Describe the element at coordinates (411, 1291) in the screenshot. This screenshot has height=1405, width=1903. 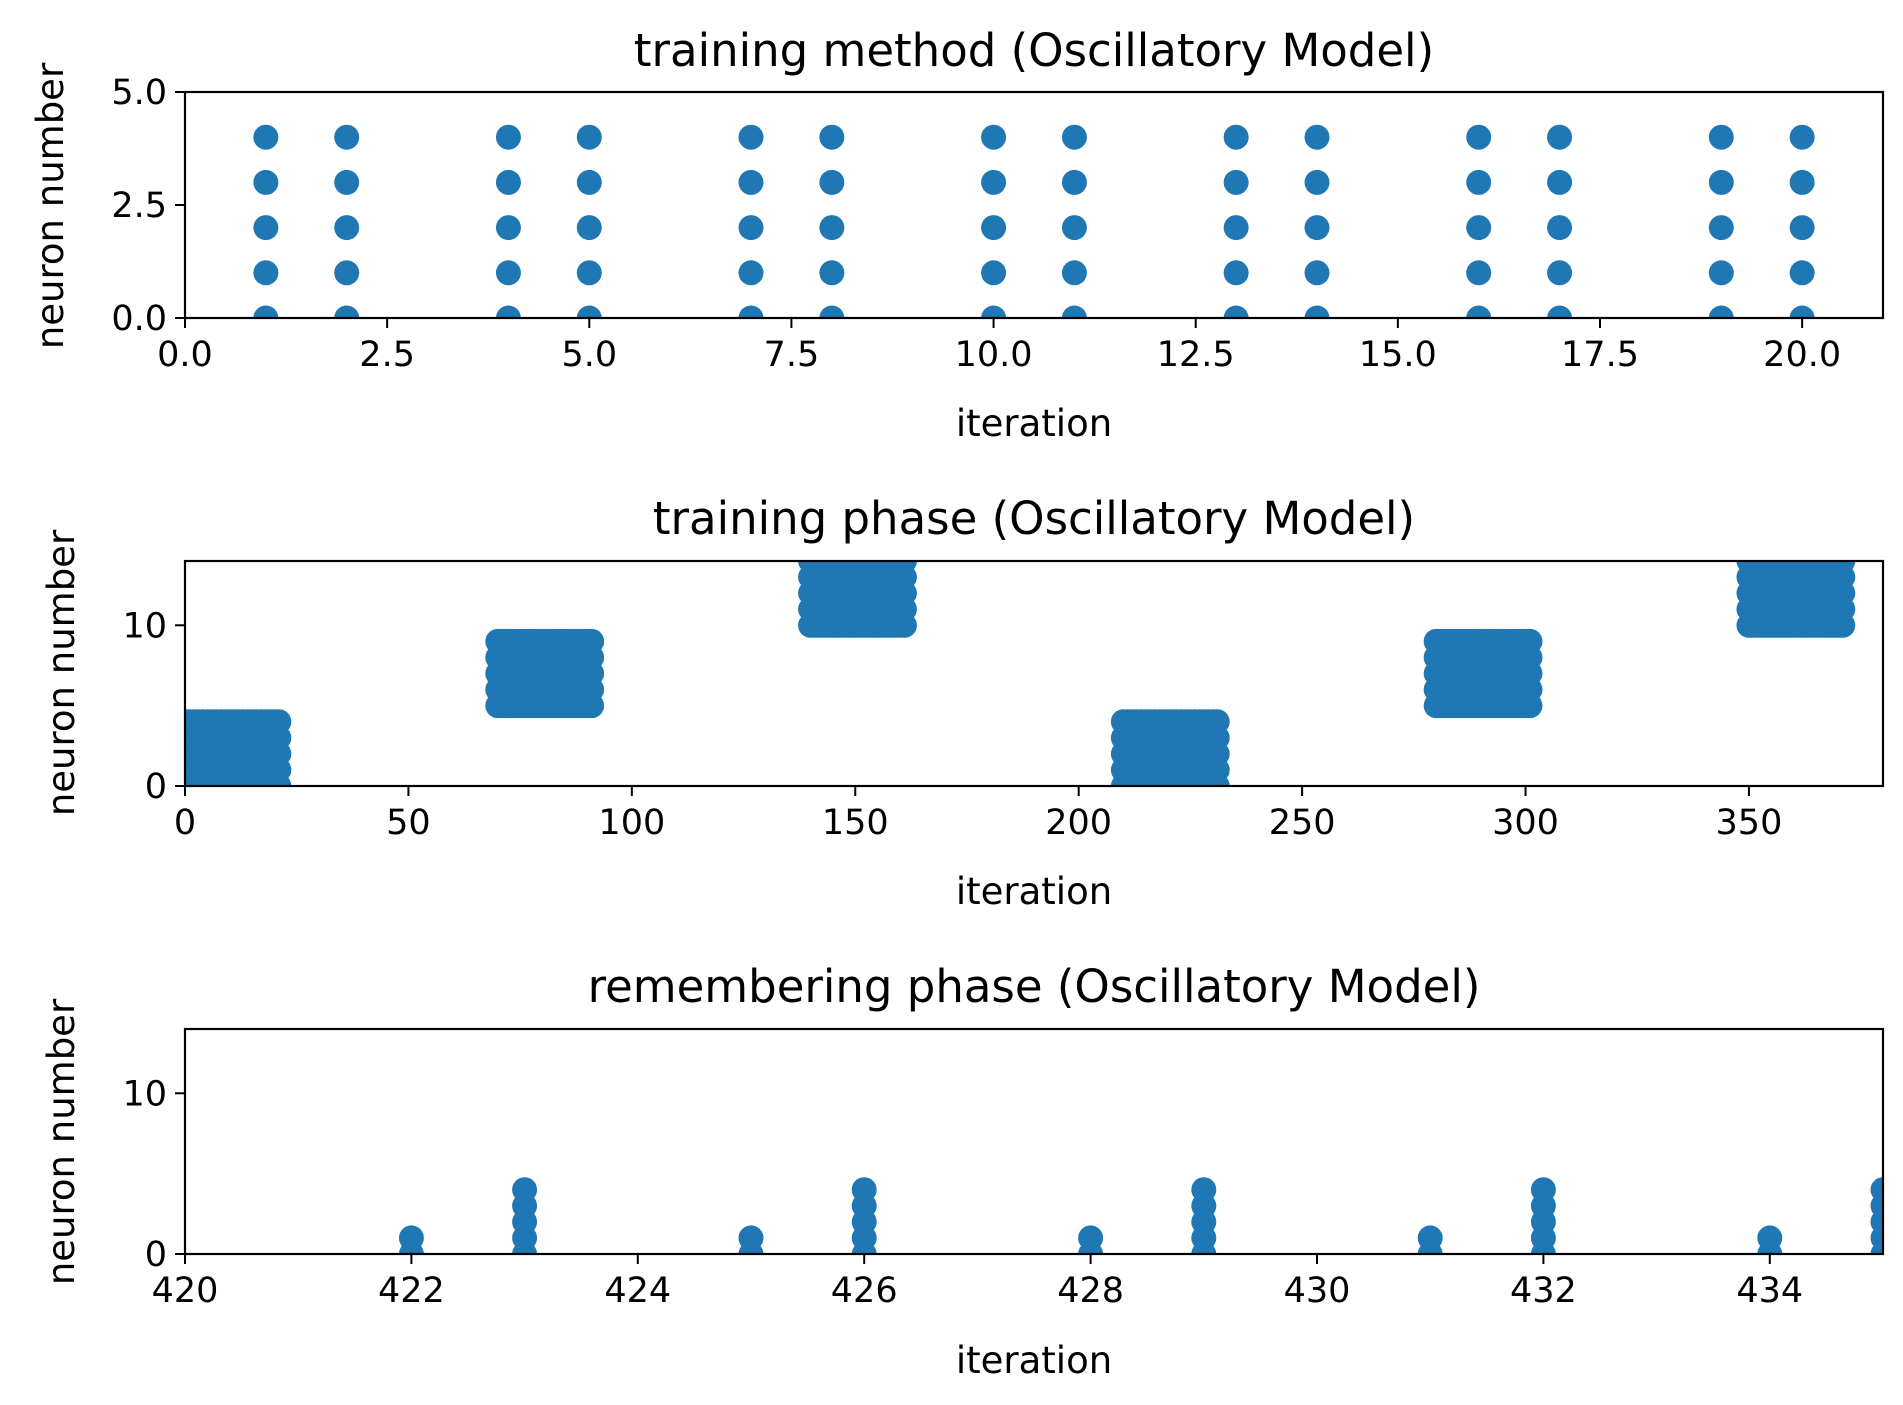
I see `x-tick-label: 422` at that location.